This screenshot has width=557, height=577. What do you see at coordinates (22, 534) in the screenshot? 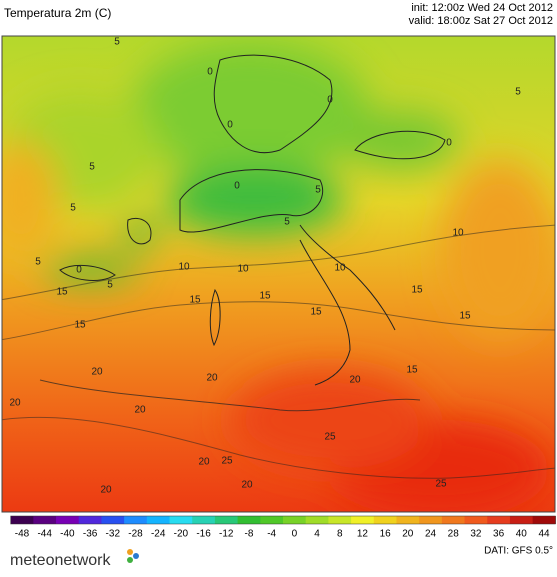
I see `colorbar-label: -48` at bounding box center [22, 534].